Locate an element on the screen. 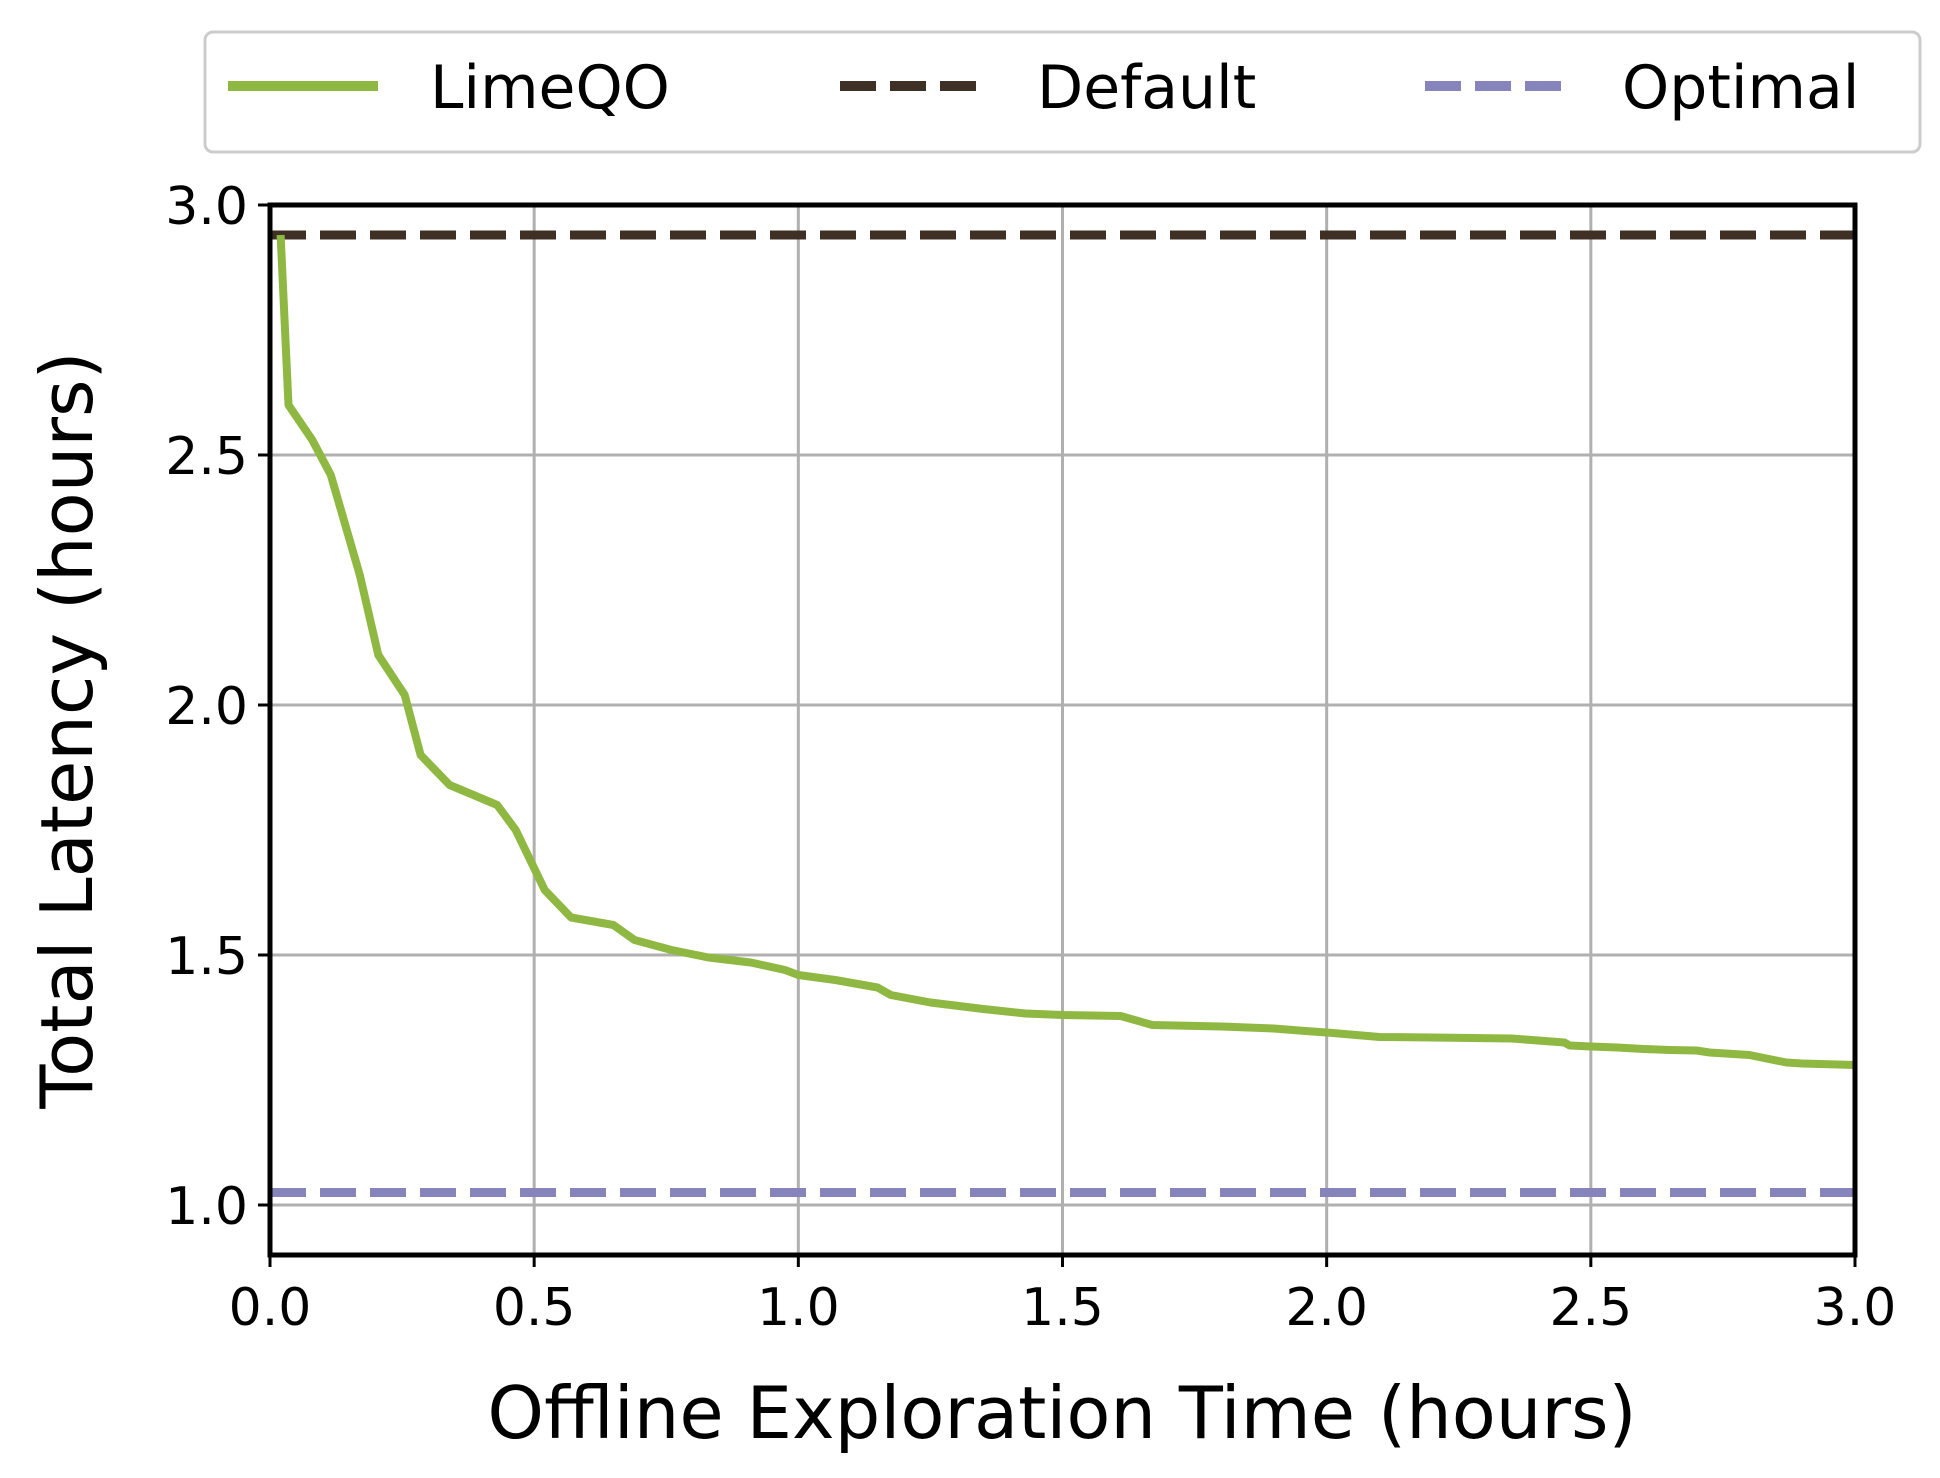  legend-label-optimal: Optimal is located at coordinates (1740, 88).